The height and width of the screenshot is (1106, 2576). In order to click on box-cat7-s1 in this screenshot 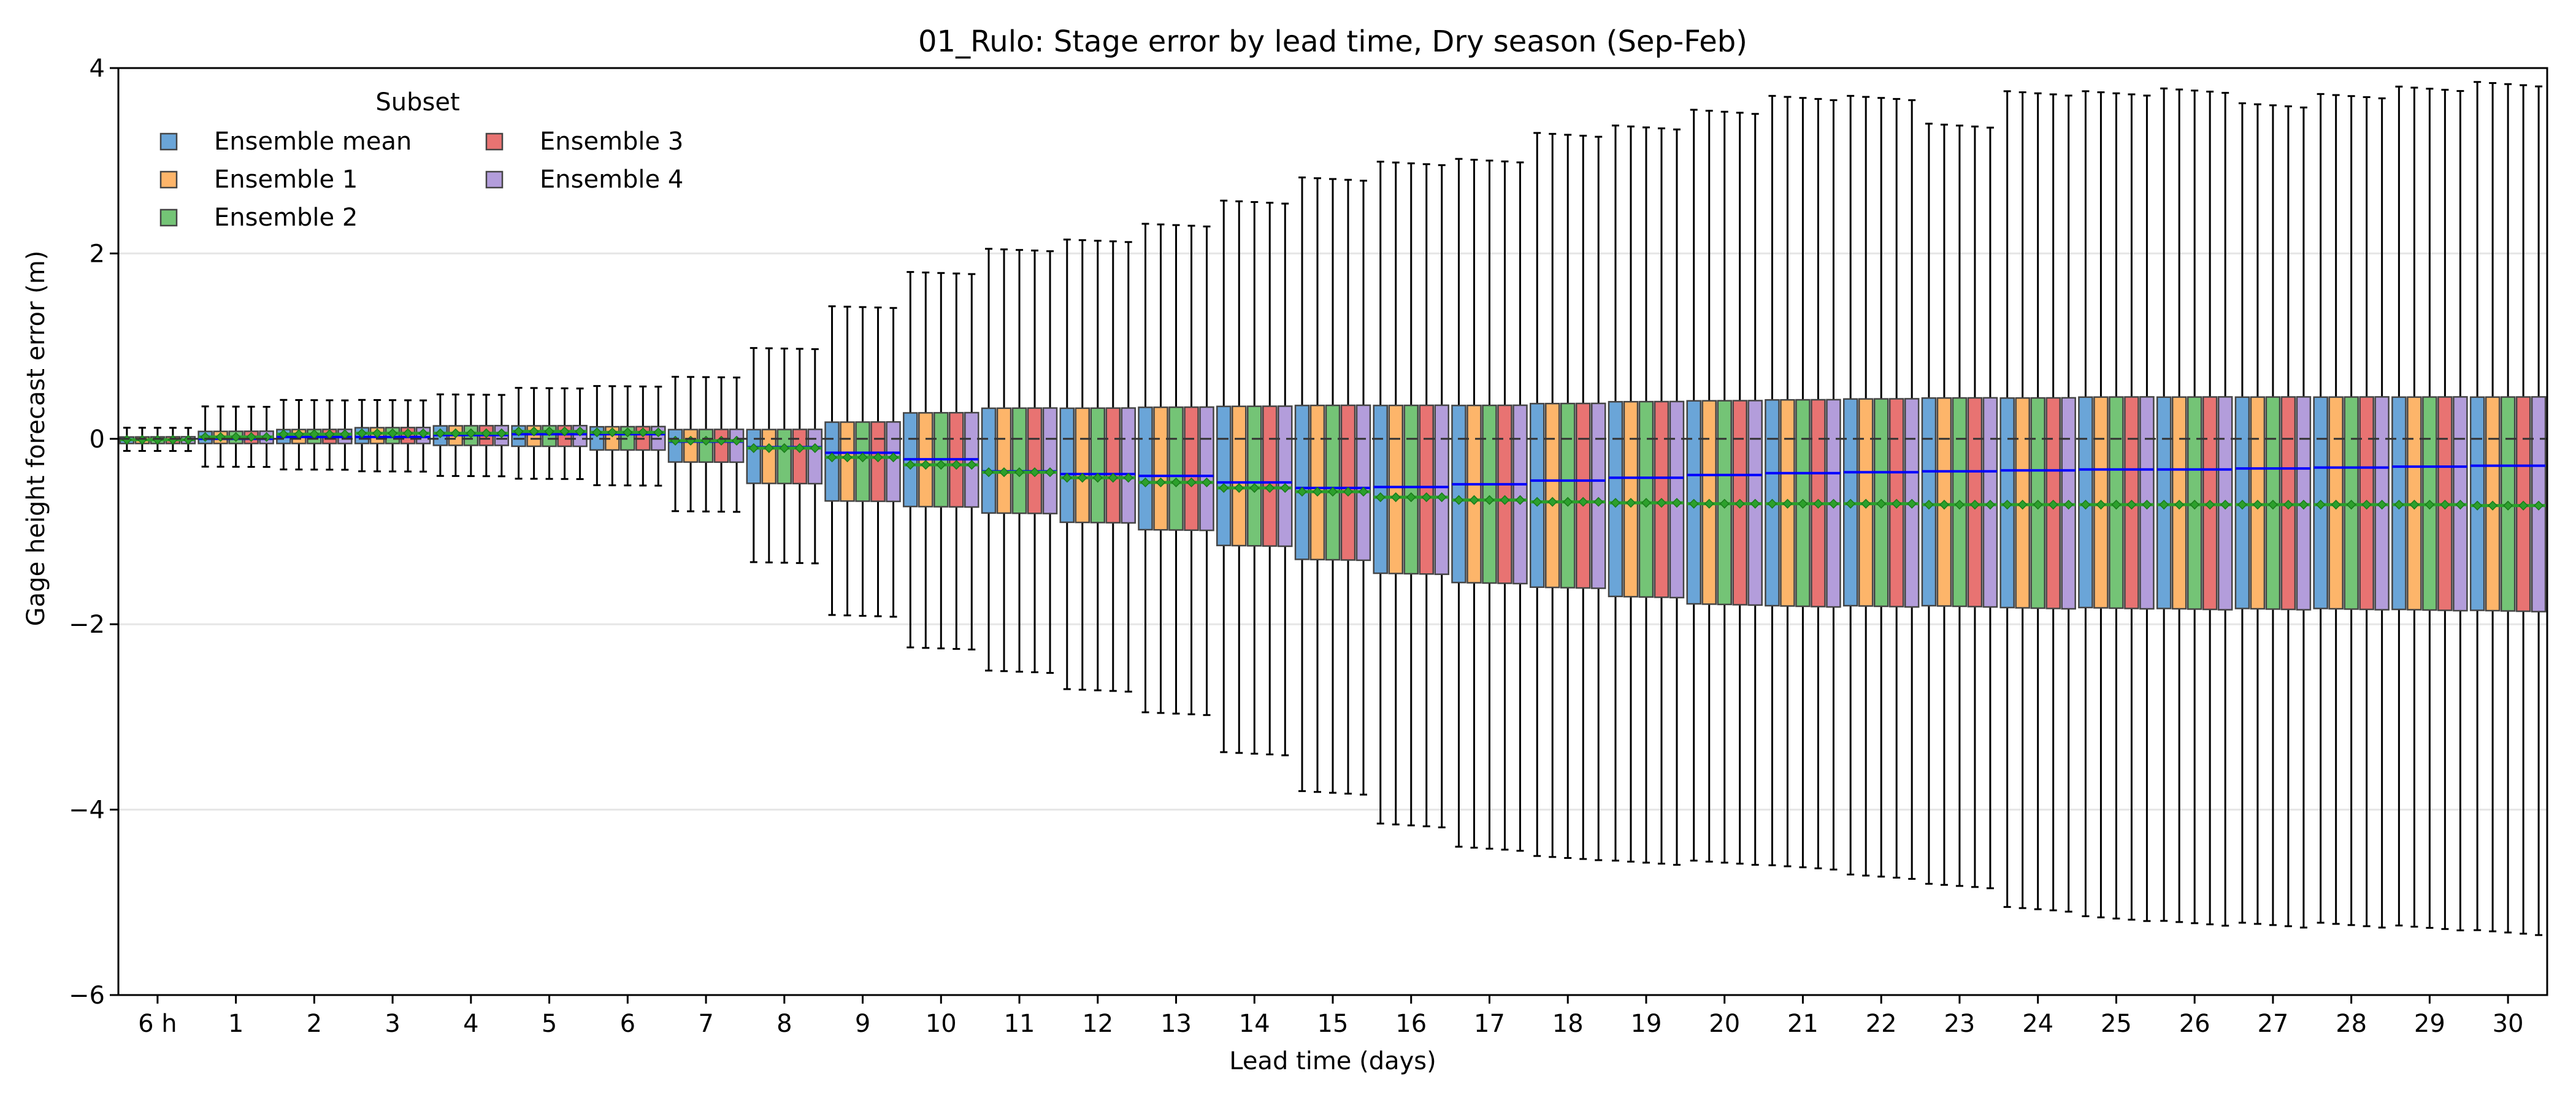, I will do `click(691, 446)`.